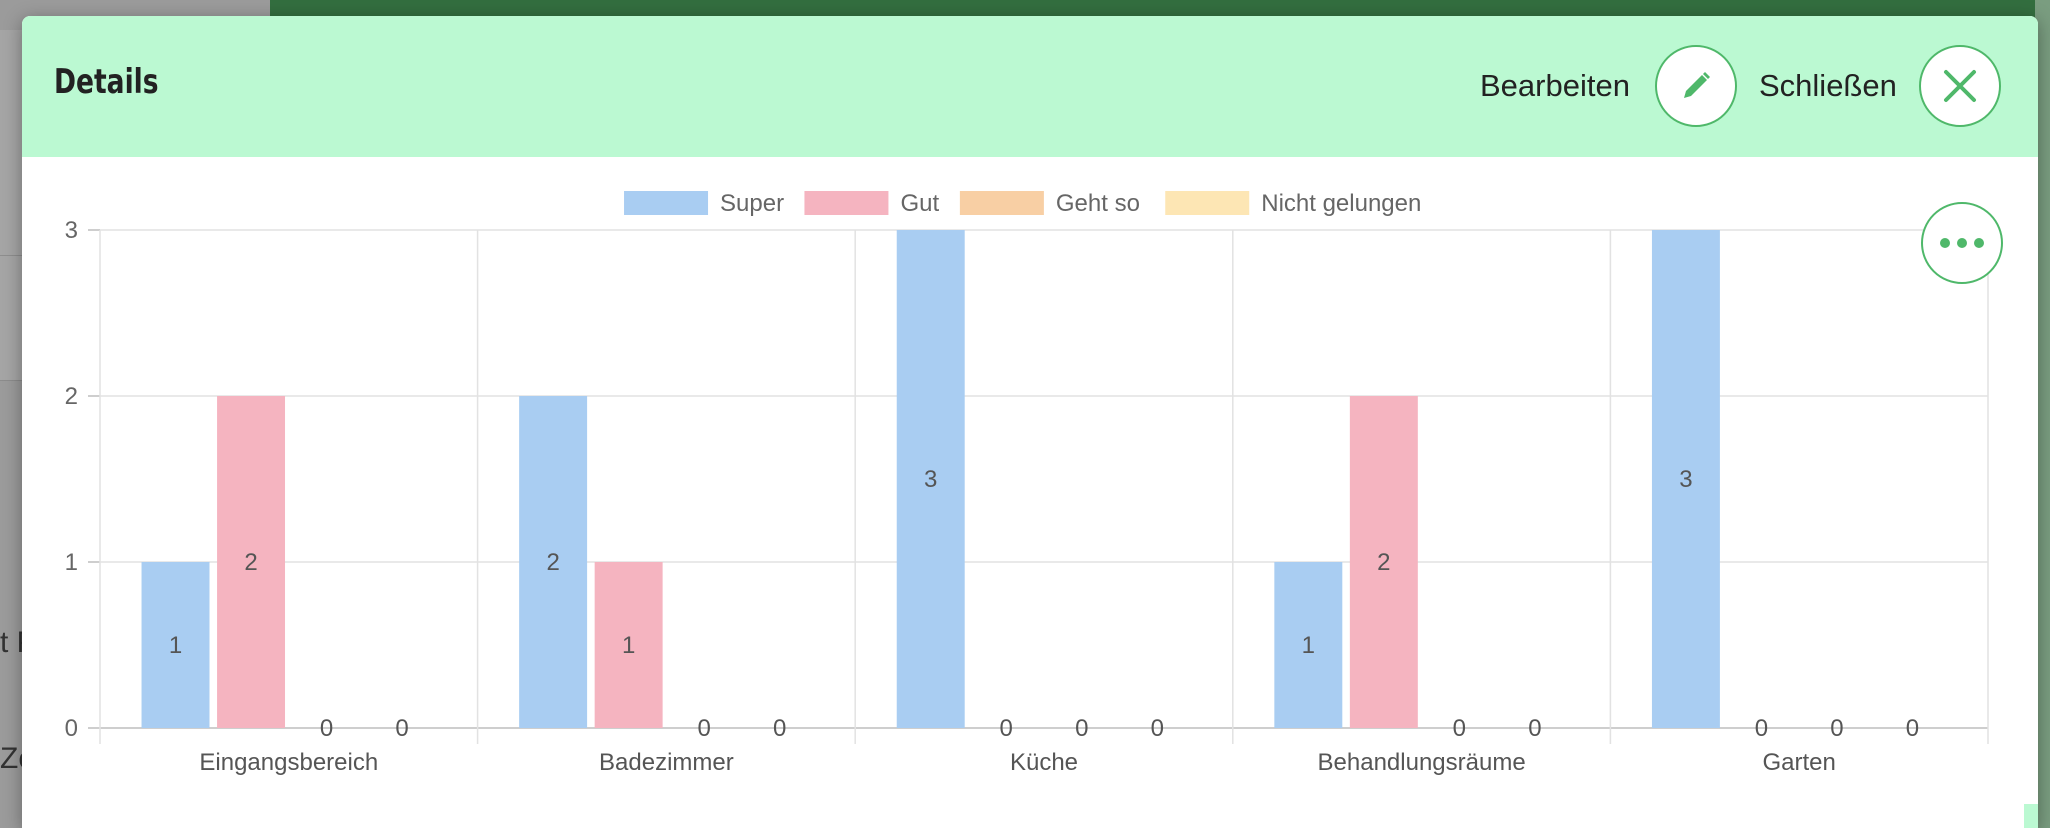 This screenshot has height=828, width=2050. I want to click on legend-label: Super, so click(752, 203).